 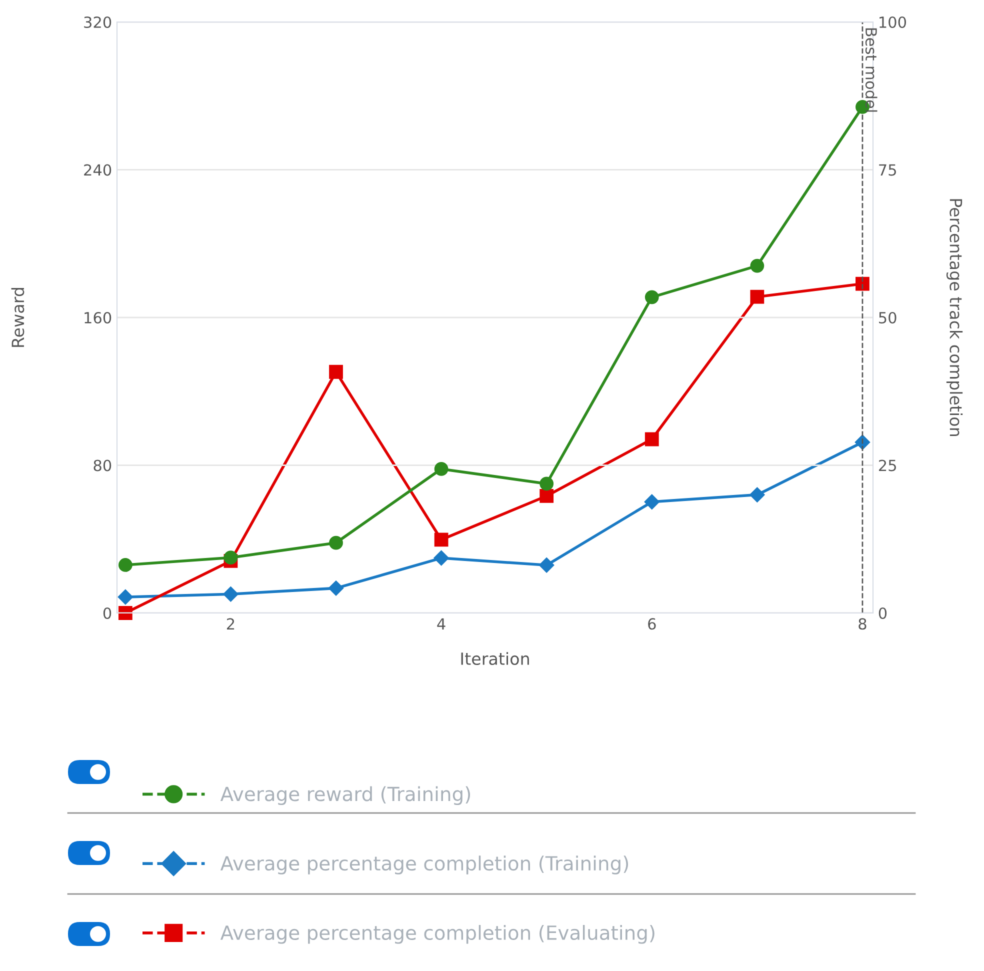 What do you see at coordinates (887, 170) in the screenshot?
I see `y2-tick-label: 75` at bounding box center [887, 170].